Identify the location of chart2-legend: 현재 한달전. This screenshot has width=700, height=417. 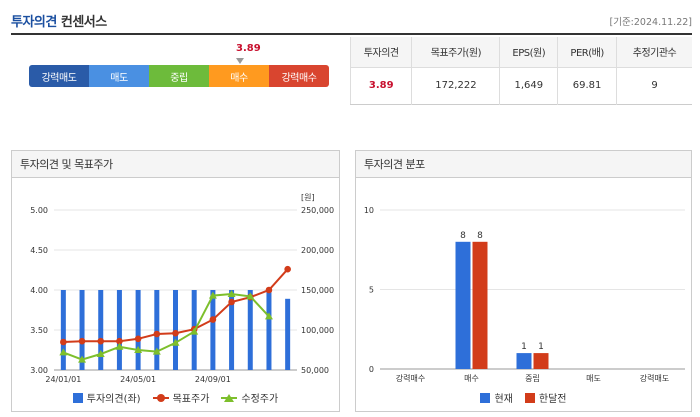
(523, 397).